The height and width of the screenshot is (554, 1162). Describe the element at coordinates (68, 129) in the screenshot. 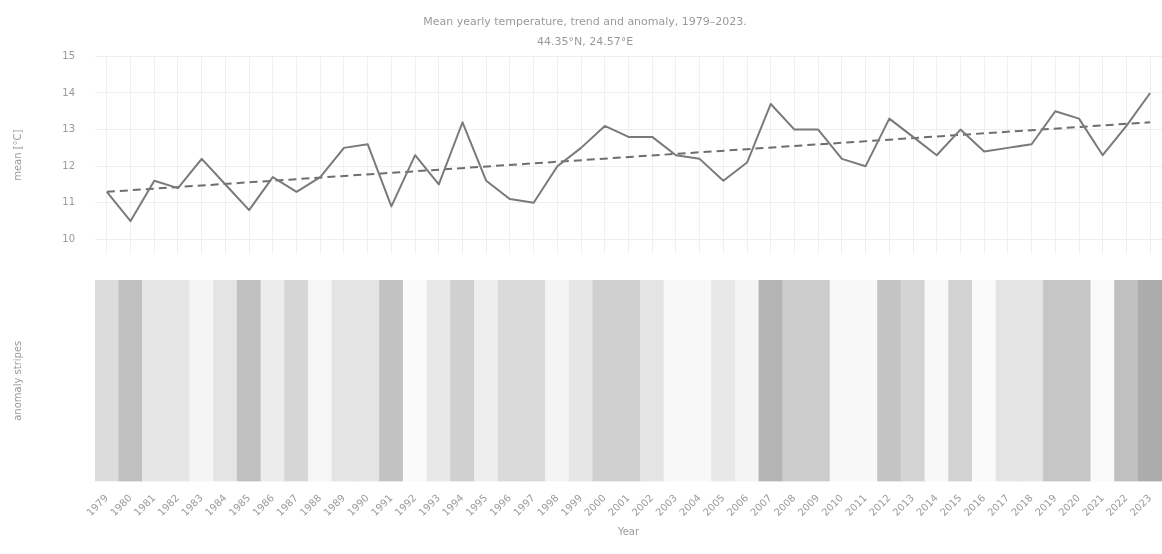

I see `y-tick-label: 13` at that location.